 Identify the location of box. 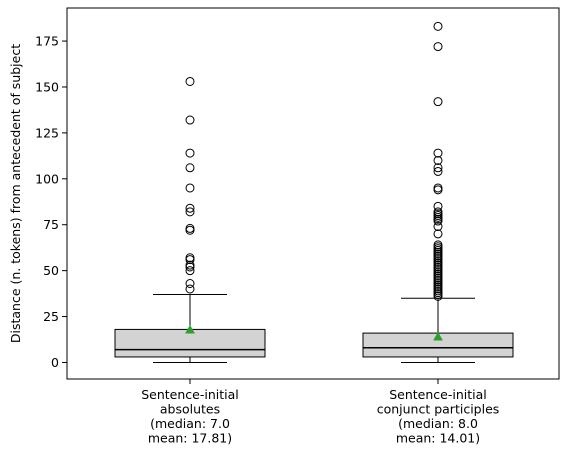
(190, 343).